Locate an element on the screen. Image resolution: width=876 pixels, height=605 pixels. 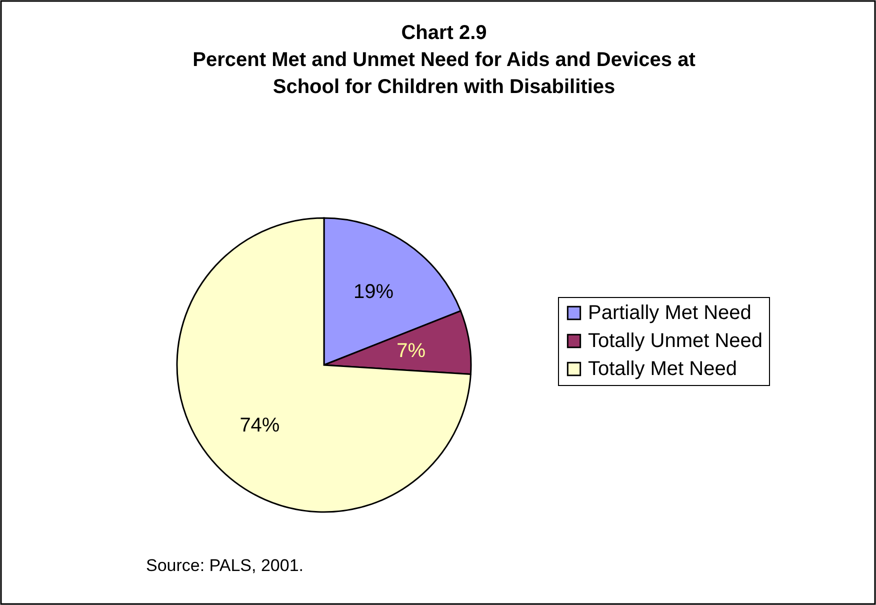
legend-label: Totally Met Need is located at coordinates (662, 369).